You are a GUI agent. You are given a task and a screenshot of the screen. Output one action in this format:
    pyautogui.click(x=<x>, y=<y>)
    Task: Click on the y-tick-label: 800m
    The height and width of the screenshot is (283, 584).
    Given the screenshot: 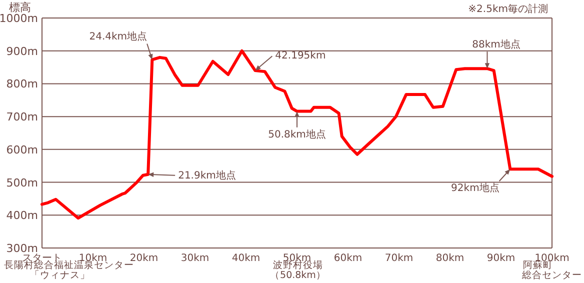 What is the action you would take?
    pyautogui.click(x=22, y=84)
    